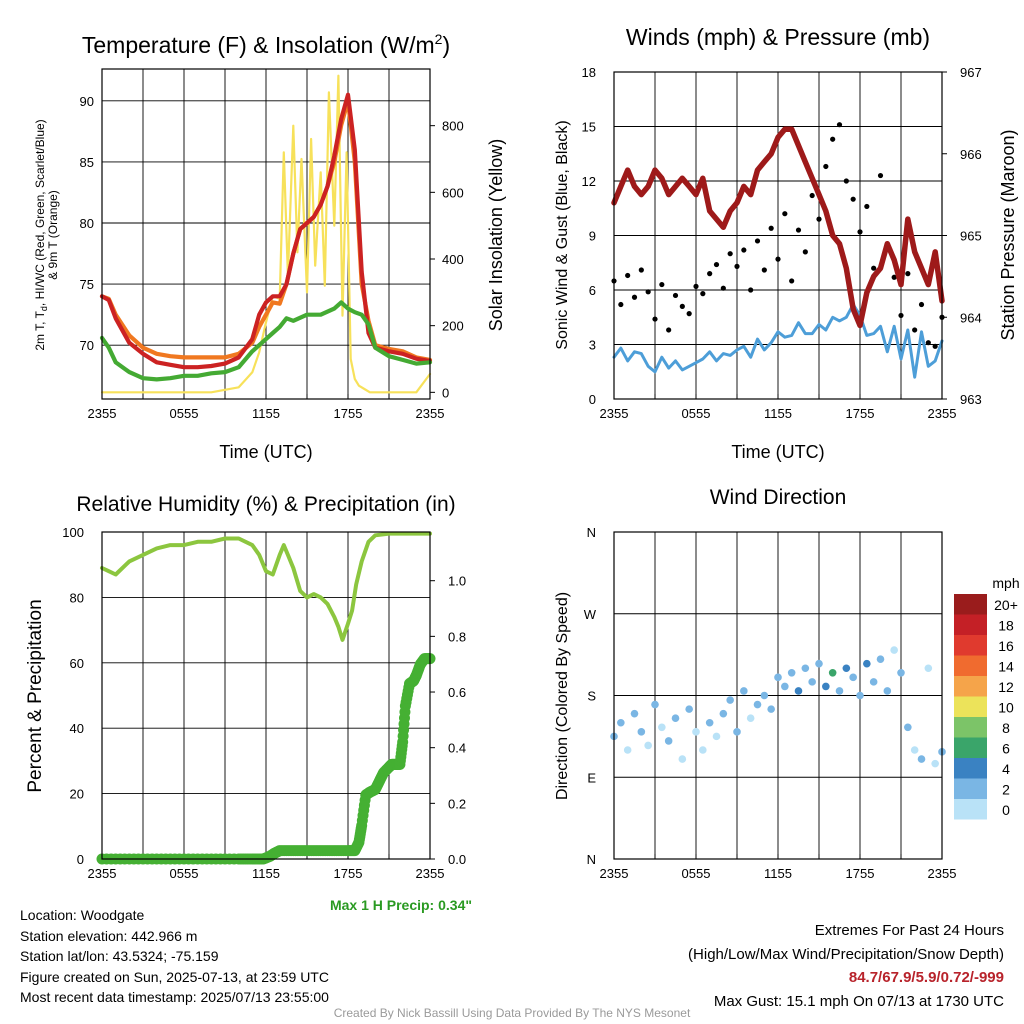 Image resolution: width=1024 pixels, height=1024 pixels. I want to click on temperature-ytick-right-label: 600, so click(453, 192).